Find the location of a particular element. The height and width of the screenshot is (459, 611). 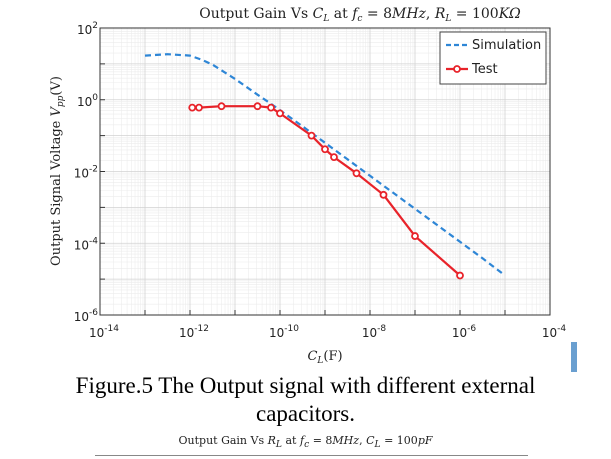

legend-box is located at coordinates (493, 58).